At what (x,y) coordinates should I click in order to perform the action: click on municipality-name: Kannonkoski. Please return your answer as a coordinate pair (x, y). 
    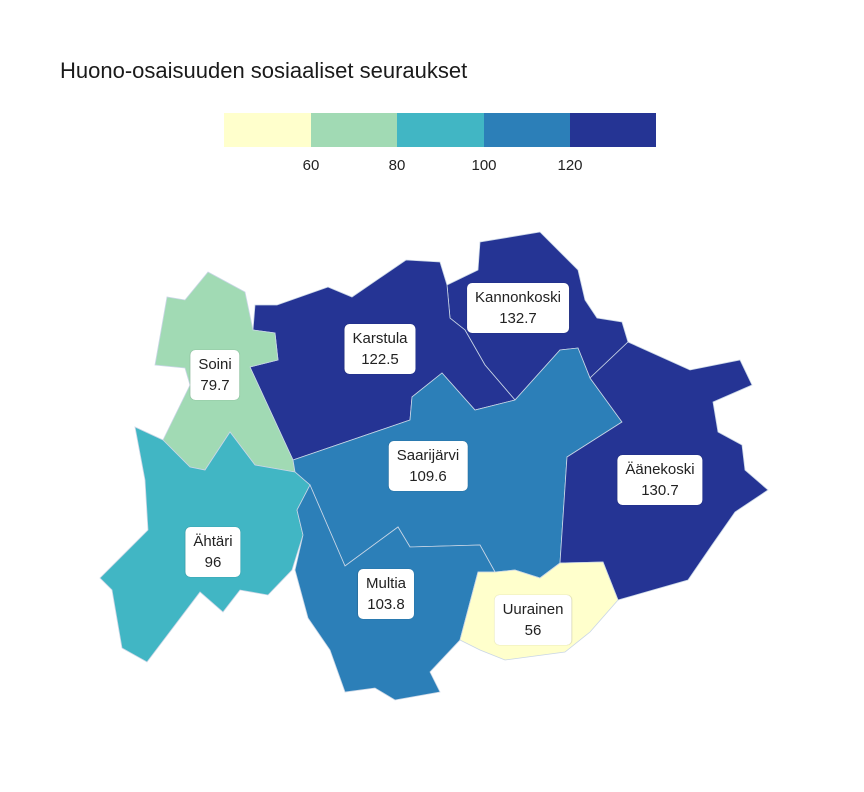
    Looking at the image, I should click on (518, 297).